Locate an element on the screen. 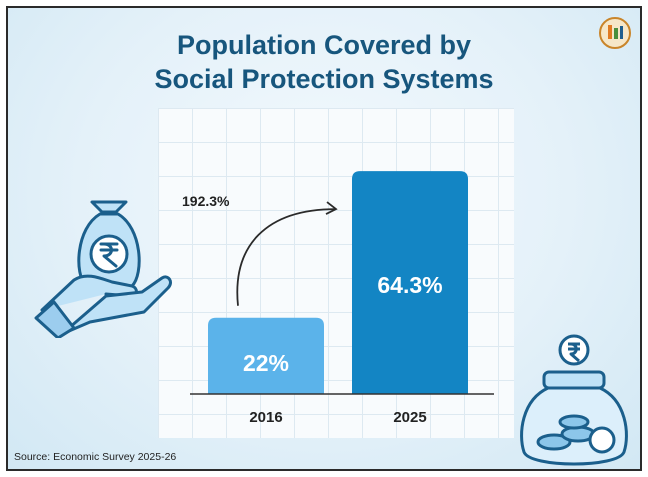  x-tick-label-2016: 2016 is located at coordinates (265, 417).